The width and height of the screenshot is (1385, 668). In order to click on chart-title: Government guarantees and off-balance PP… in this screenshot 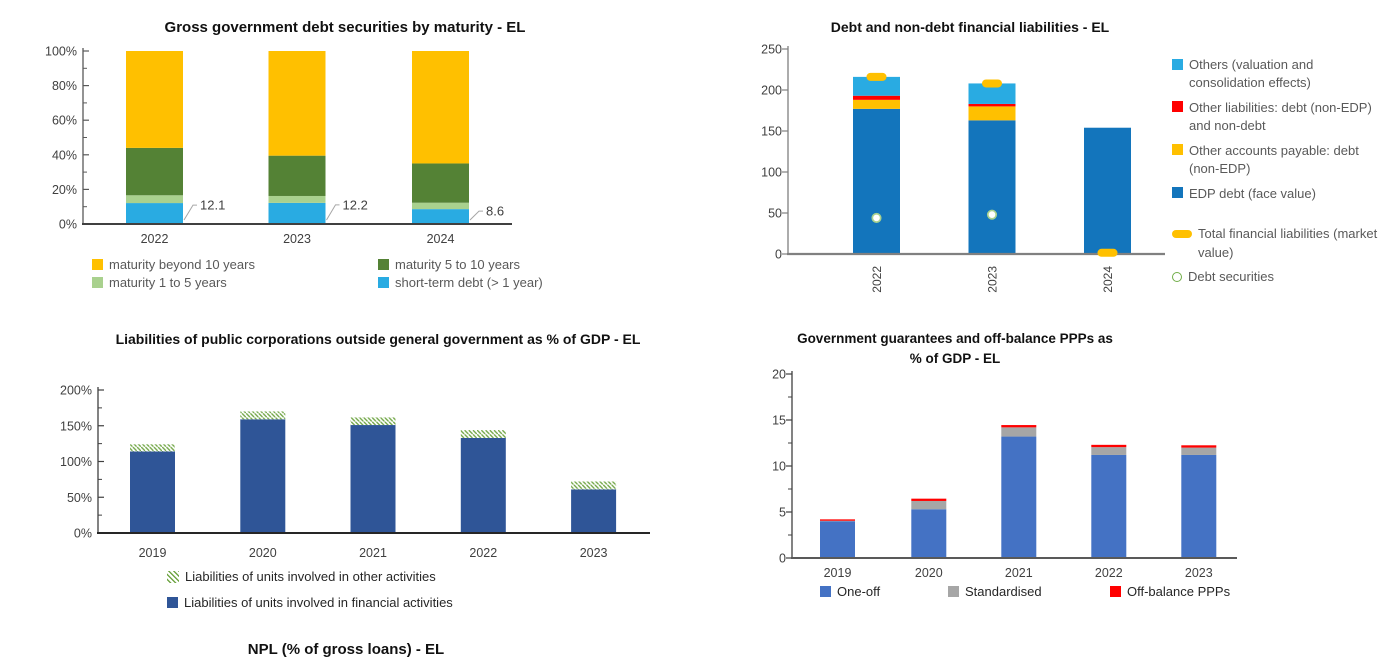, I will do `click(955, 348)`.